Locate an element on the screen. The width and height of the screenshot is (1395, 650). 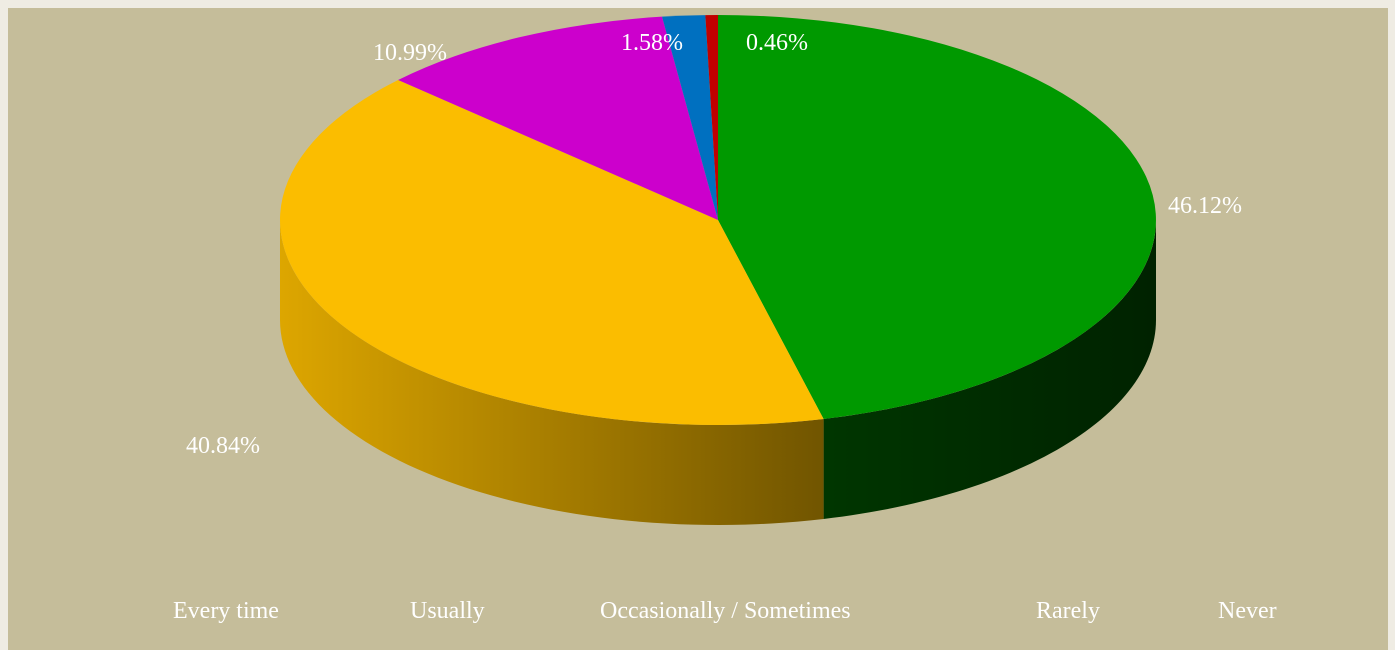
legend-entry-never: Never is located at coordinates (1247, 611).